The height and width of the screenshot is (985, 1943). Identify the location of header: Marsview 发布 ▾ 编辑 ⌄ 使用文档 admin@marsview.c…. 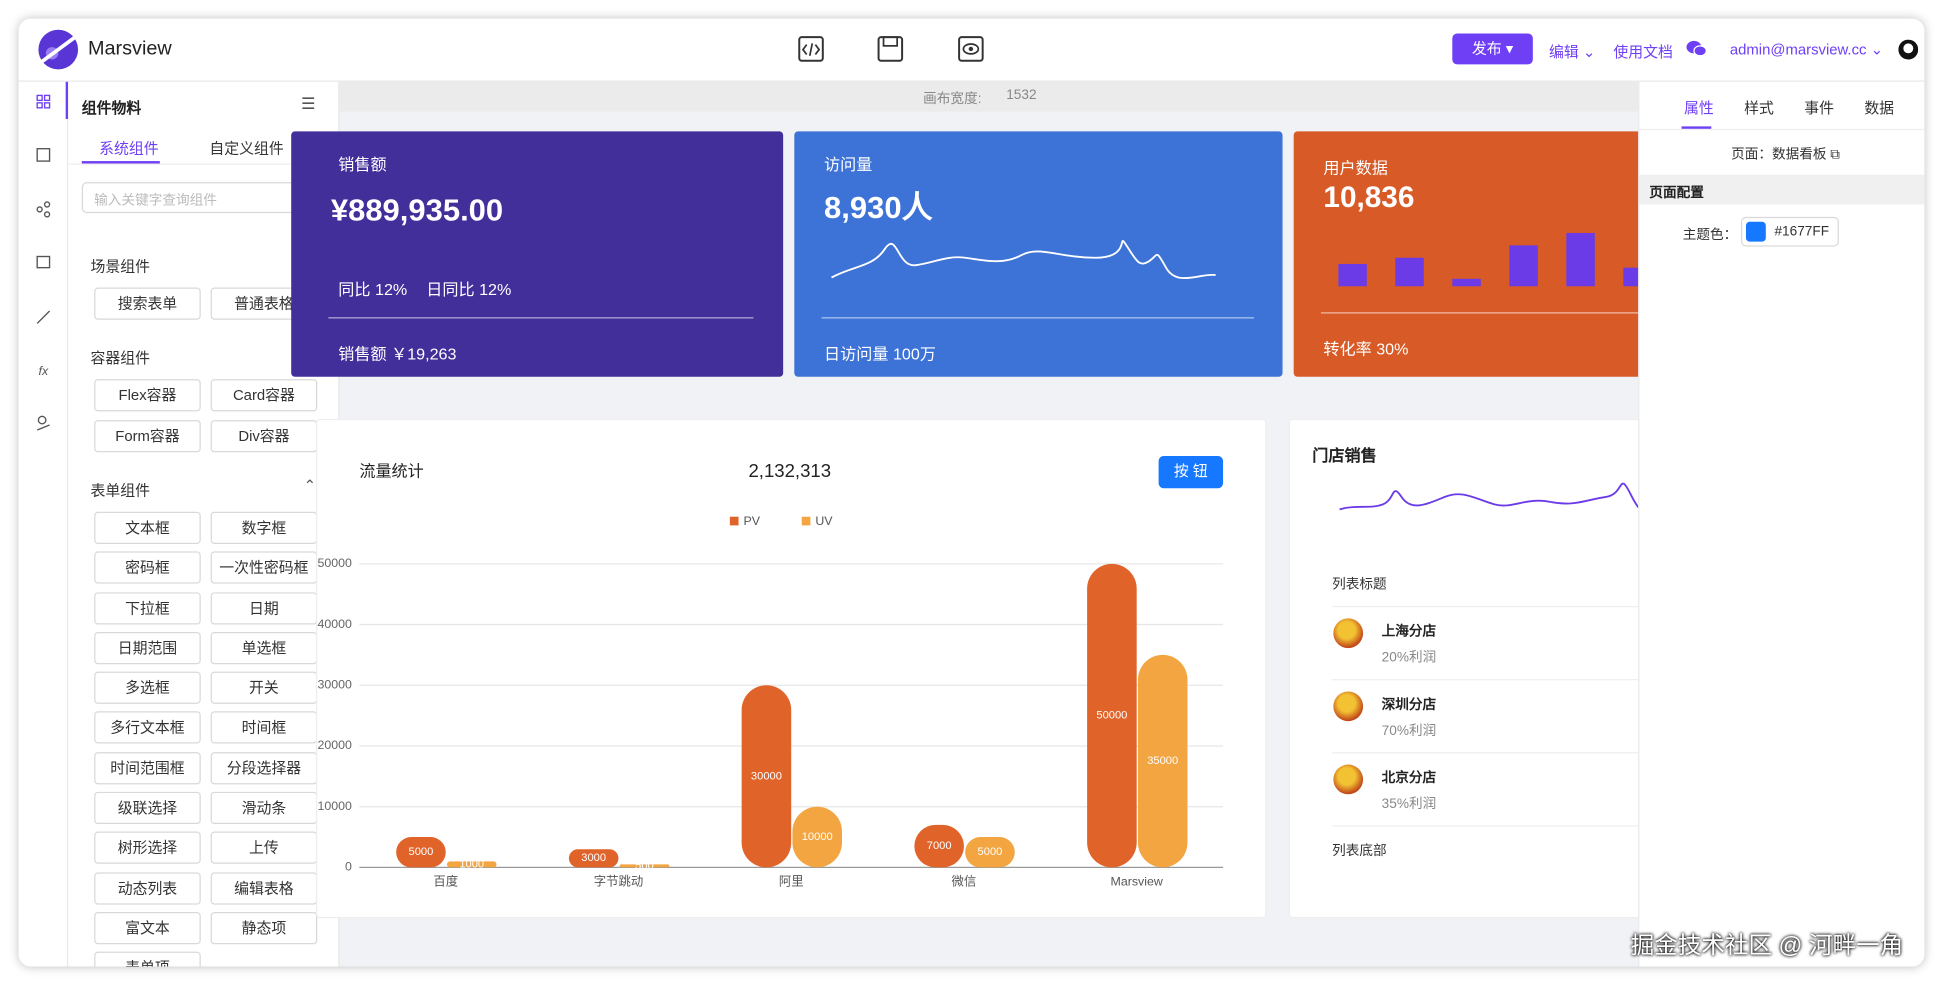
(971, 50).